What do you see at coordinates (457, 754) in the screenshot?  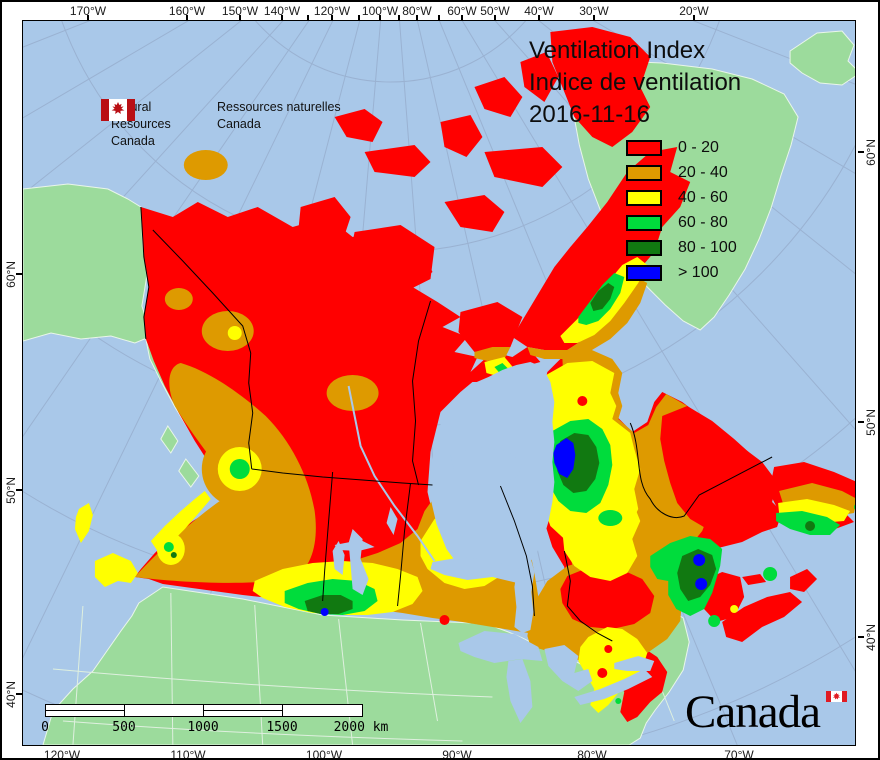 I see `longitude-label: 90°W` at bounding box center [457, 754].